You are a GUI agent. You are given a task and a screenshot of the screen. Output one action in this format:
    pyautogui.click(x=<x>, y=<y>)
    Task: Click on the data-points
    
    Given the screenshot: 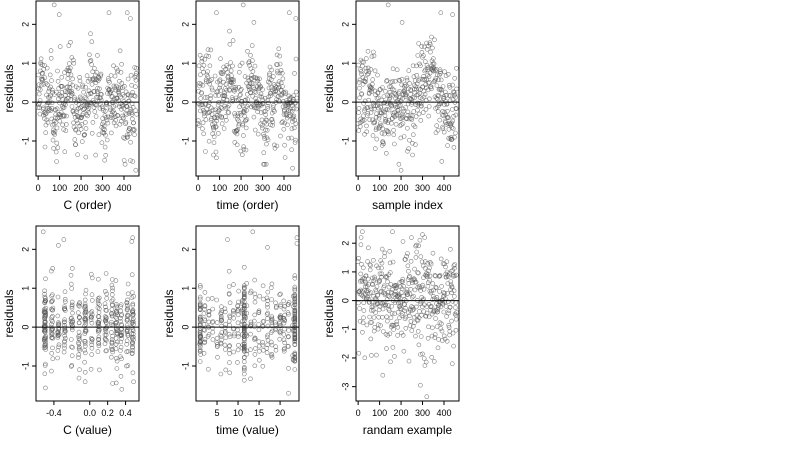 What is the action you would take?
    pyautogui.click(x=247, y=86)
    